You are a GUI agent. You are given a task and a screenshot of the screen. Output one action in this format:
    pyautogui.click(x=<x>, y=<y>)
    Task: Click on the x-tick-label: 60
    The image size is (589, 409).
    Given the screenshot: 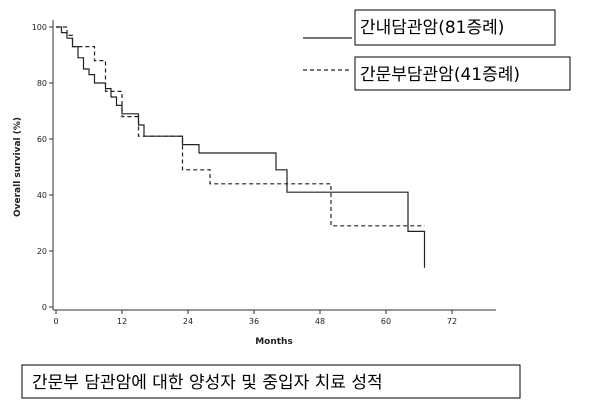 What is the action you would take?
    pyautogui.click(x=386, y=321)
    